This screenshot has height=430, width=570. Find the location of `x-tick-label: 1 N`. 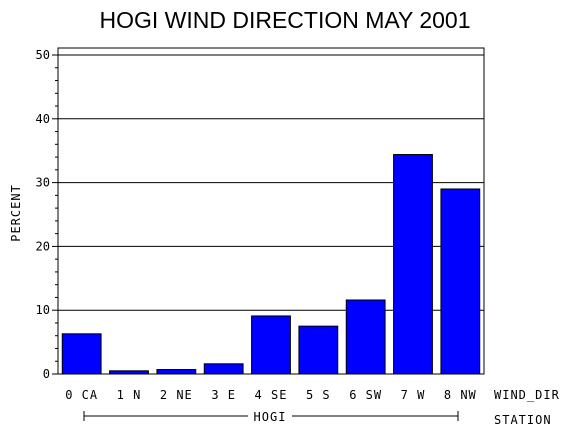

x-tick-label: 1 N is located at coordinates (129, 395).